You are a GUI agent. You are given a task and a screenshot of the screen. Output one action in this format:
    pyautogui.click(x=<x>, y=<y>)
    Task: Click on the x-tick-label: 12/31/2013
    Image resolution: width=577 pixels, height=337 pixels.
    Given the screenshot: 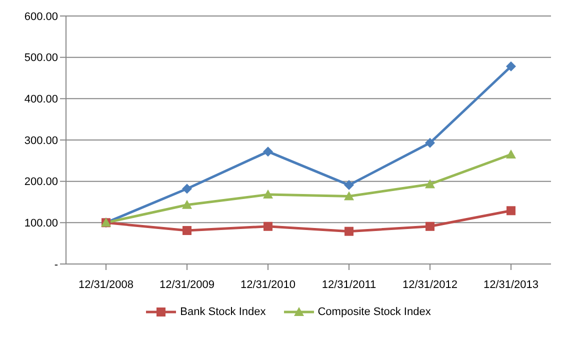 What is the action you would take?
    pyautogui.click(x=511, y=284)
    